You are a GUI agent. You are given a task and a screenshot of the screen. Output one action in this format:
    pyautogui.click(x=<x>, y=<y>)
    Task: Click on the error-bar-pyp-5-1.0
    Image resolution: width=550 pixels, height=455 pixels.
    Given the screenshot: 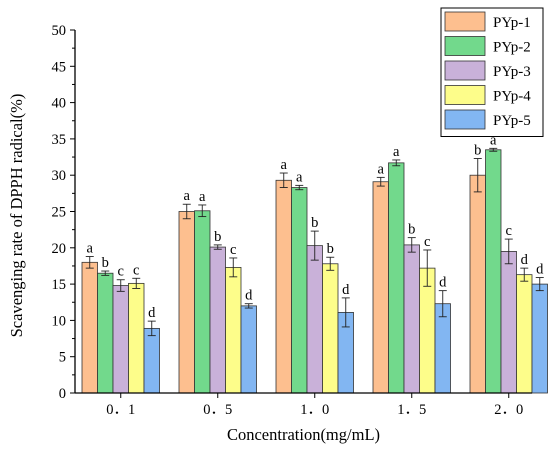 What is the action you would take?
    pyautogui.click(x=345, y=312)
    